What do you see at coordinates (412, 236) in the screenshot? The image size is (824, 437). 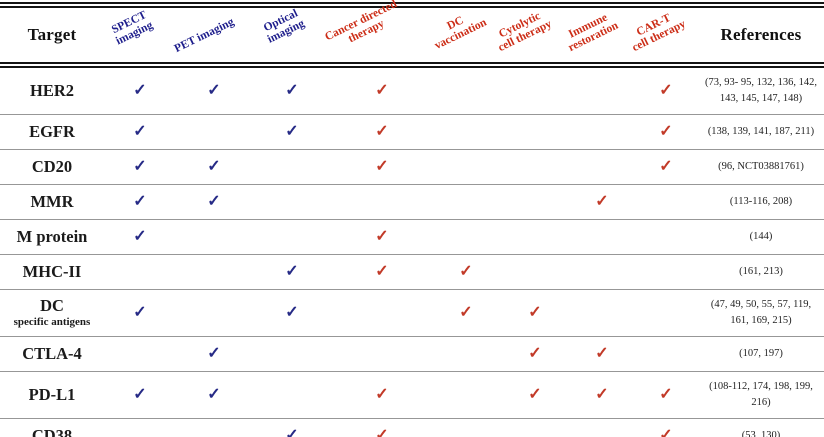 I see `table-row: M protein ✓ ✓ (144)` at bounding box center [412, 236].